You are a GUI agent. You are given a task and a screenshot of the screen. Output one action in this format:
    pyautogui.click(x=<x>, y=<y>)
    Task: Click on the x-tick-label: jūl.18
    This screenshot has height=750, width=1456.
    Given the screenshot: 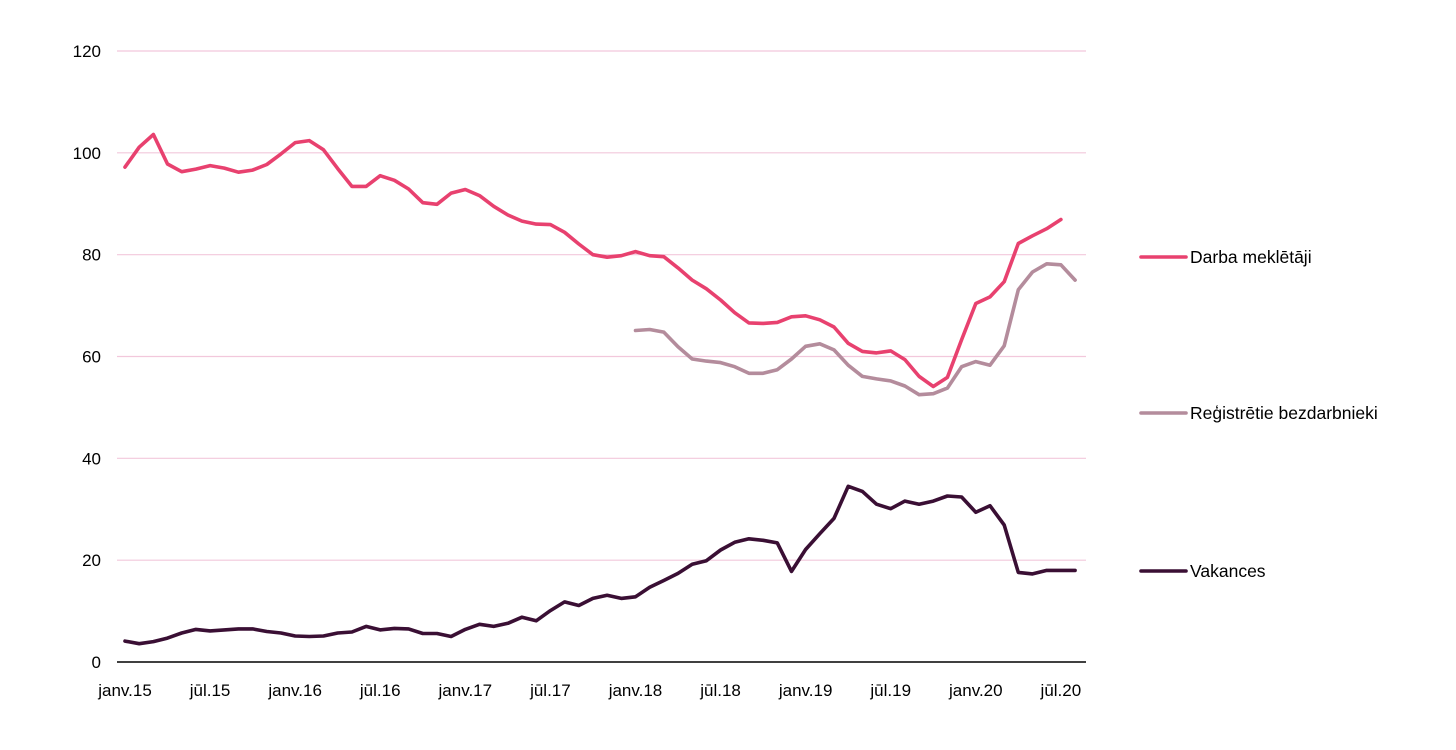 What is the action you would take?
    pyautogui.click(x=720, y=690)
    